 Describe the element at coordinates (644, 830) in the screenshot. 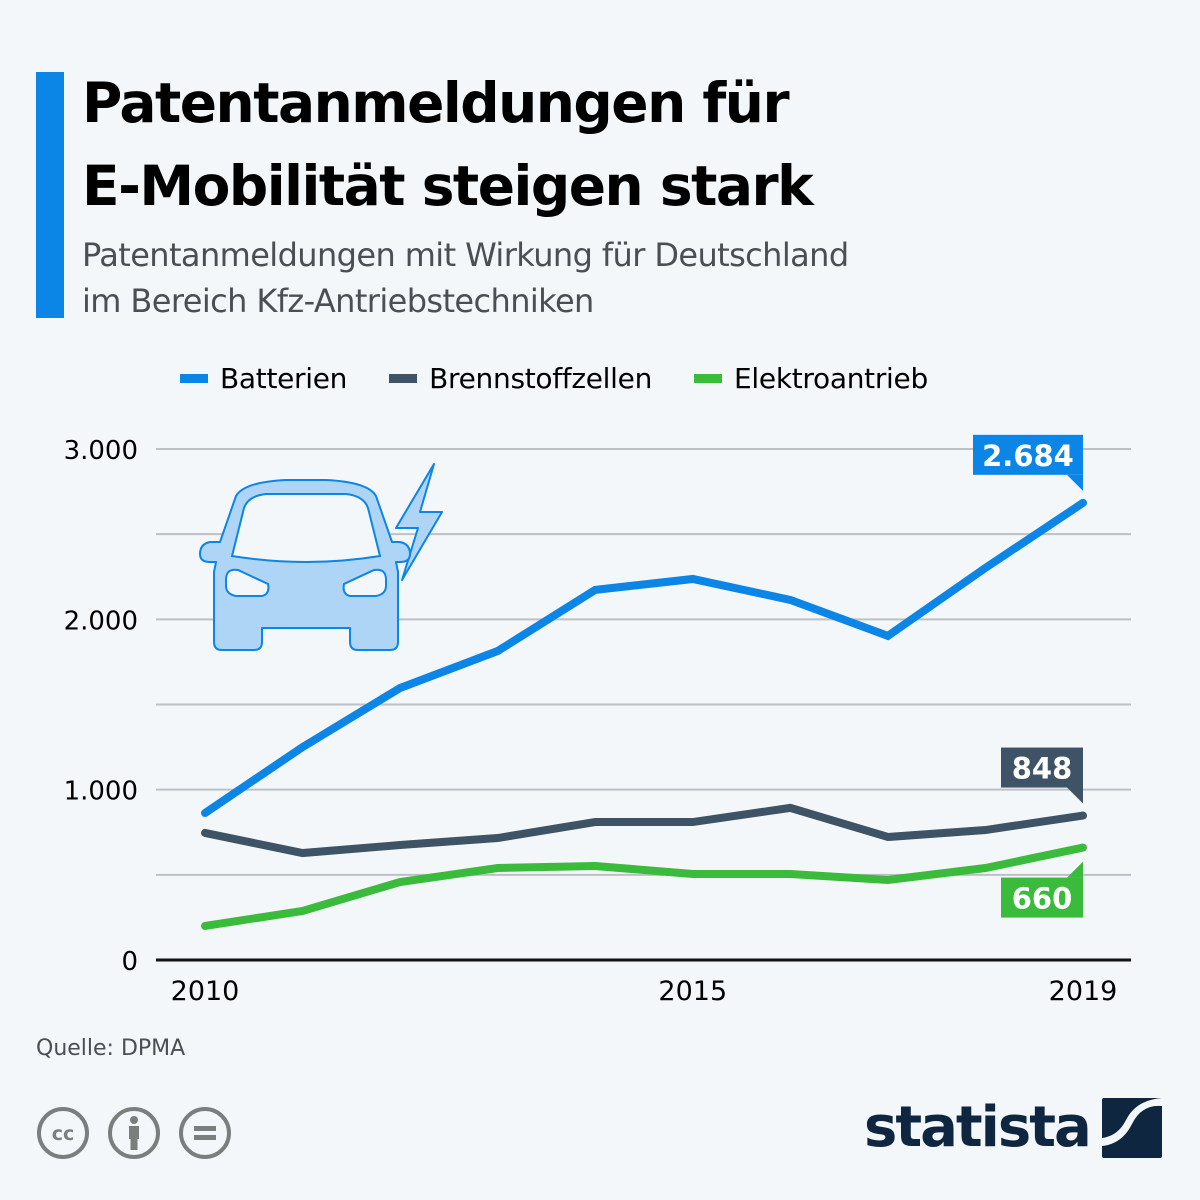

I see `series-line-brennstoffzellen` at that location.